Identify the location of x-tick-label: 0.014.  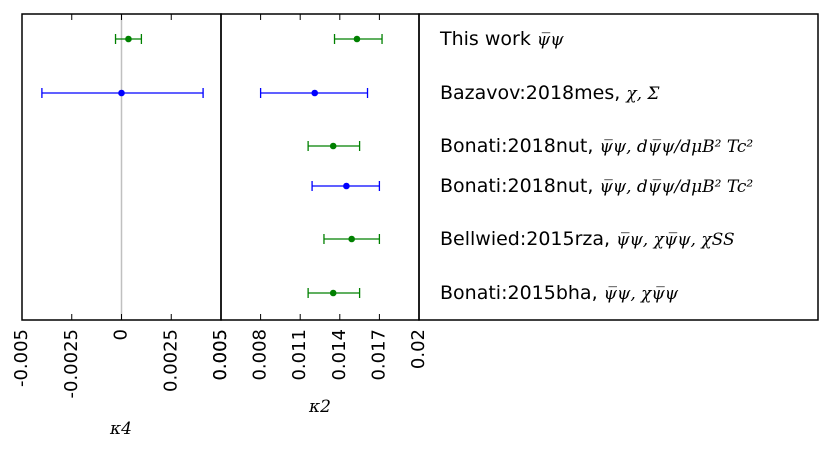
(339, 355).